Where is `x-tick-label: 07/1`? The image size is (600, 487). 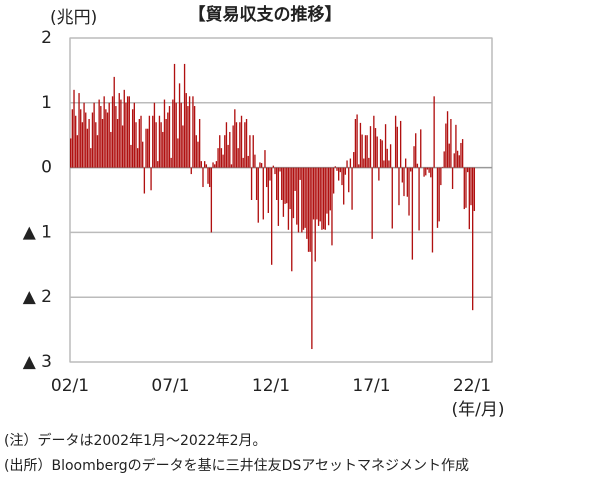 x-tick-label: 07/1 is located at coordinates (170, 386).